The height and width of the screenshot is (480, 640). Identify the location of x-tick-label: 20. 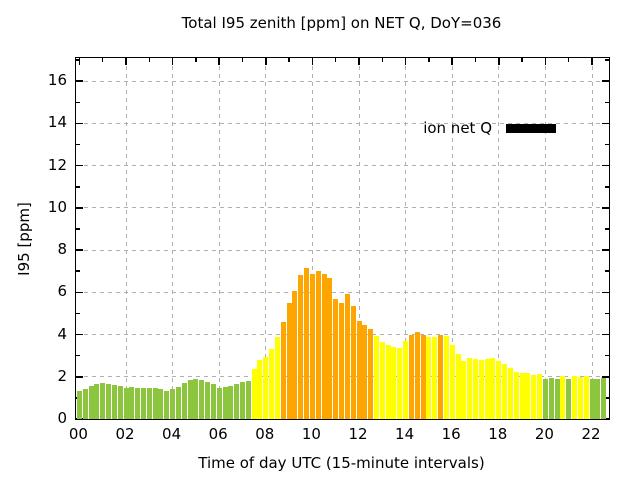
(544, 434).